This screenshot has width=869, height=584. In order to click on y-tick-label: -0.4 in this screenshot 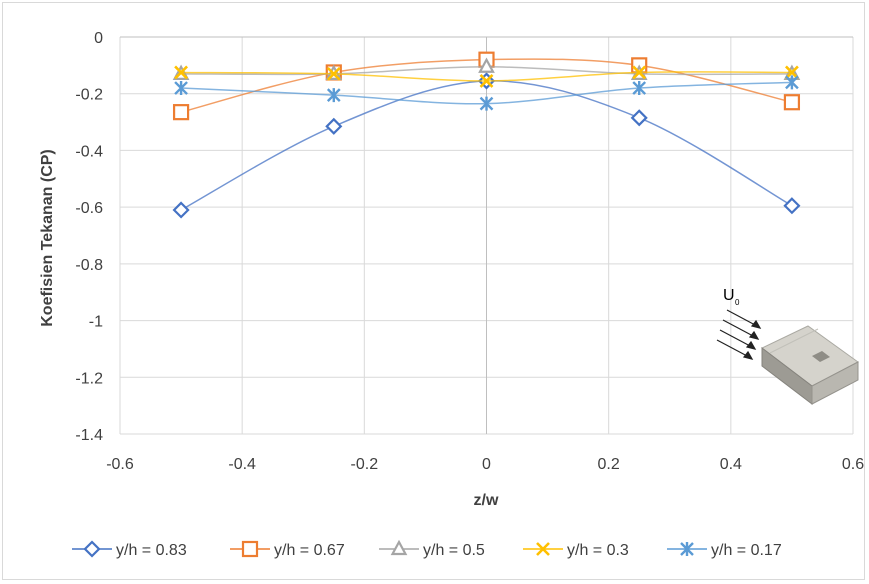, I will do `click(89, 151)`.